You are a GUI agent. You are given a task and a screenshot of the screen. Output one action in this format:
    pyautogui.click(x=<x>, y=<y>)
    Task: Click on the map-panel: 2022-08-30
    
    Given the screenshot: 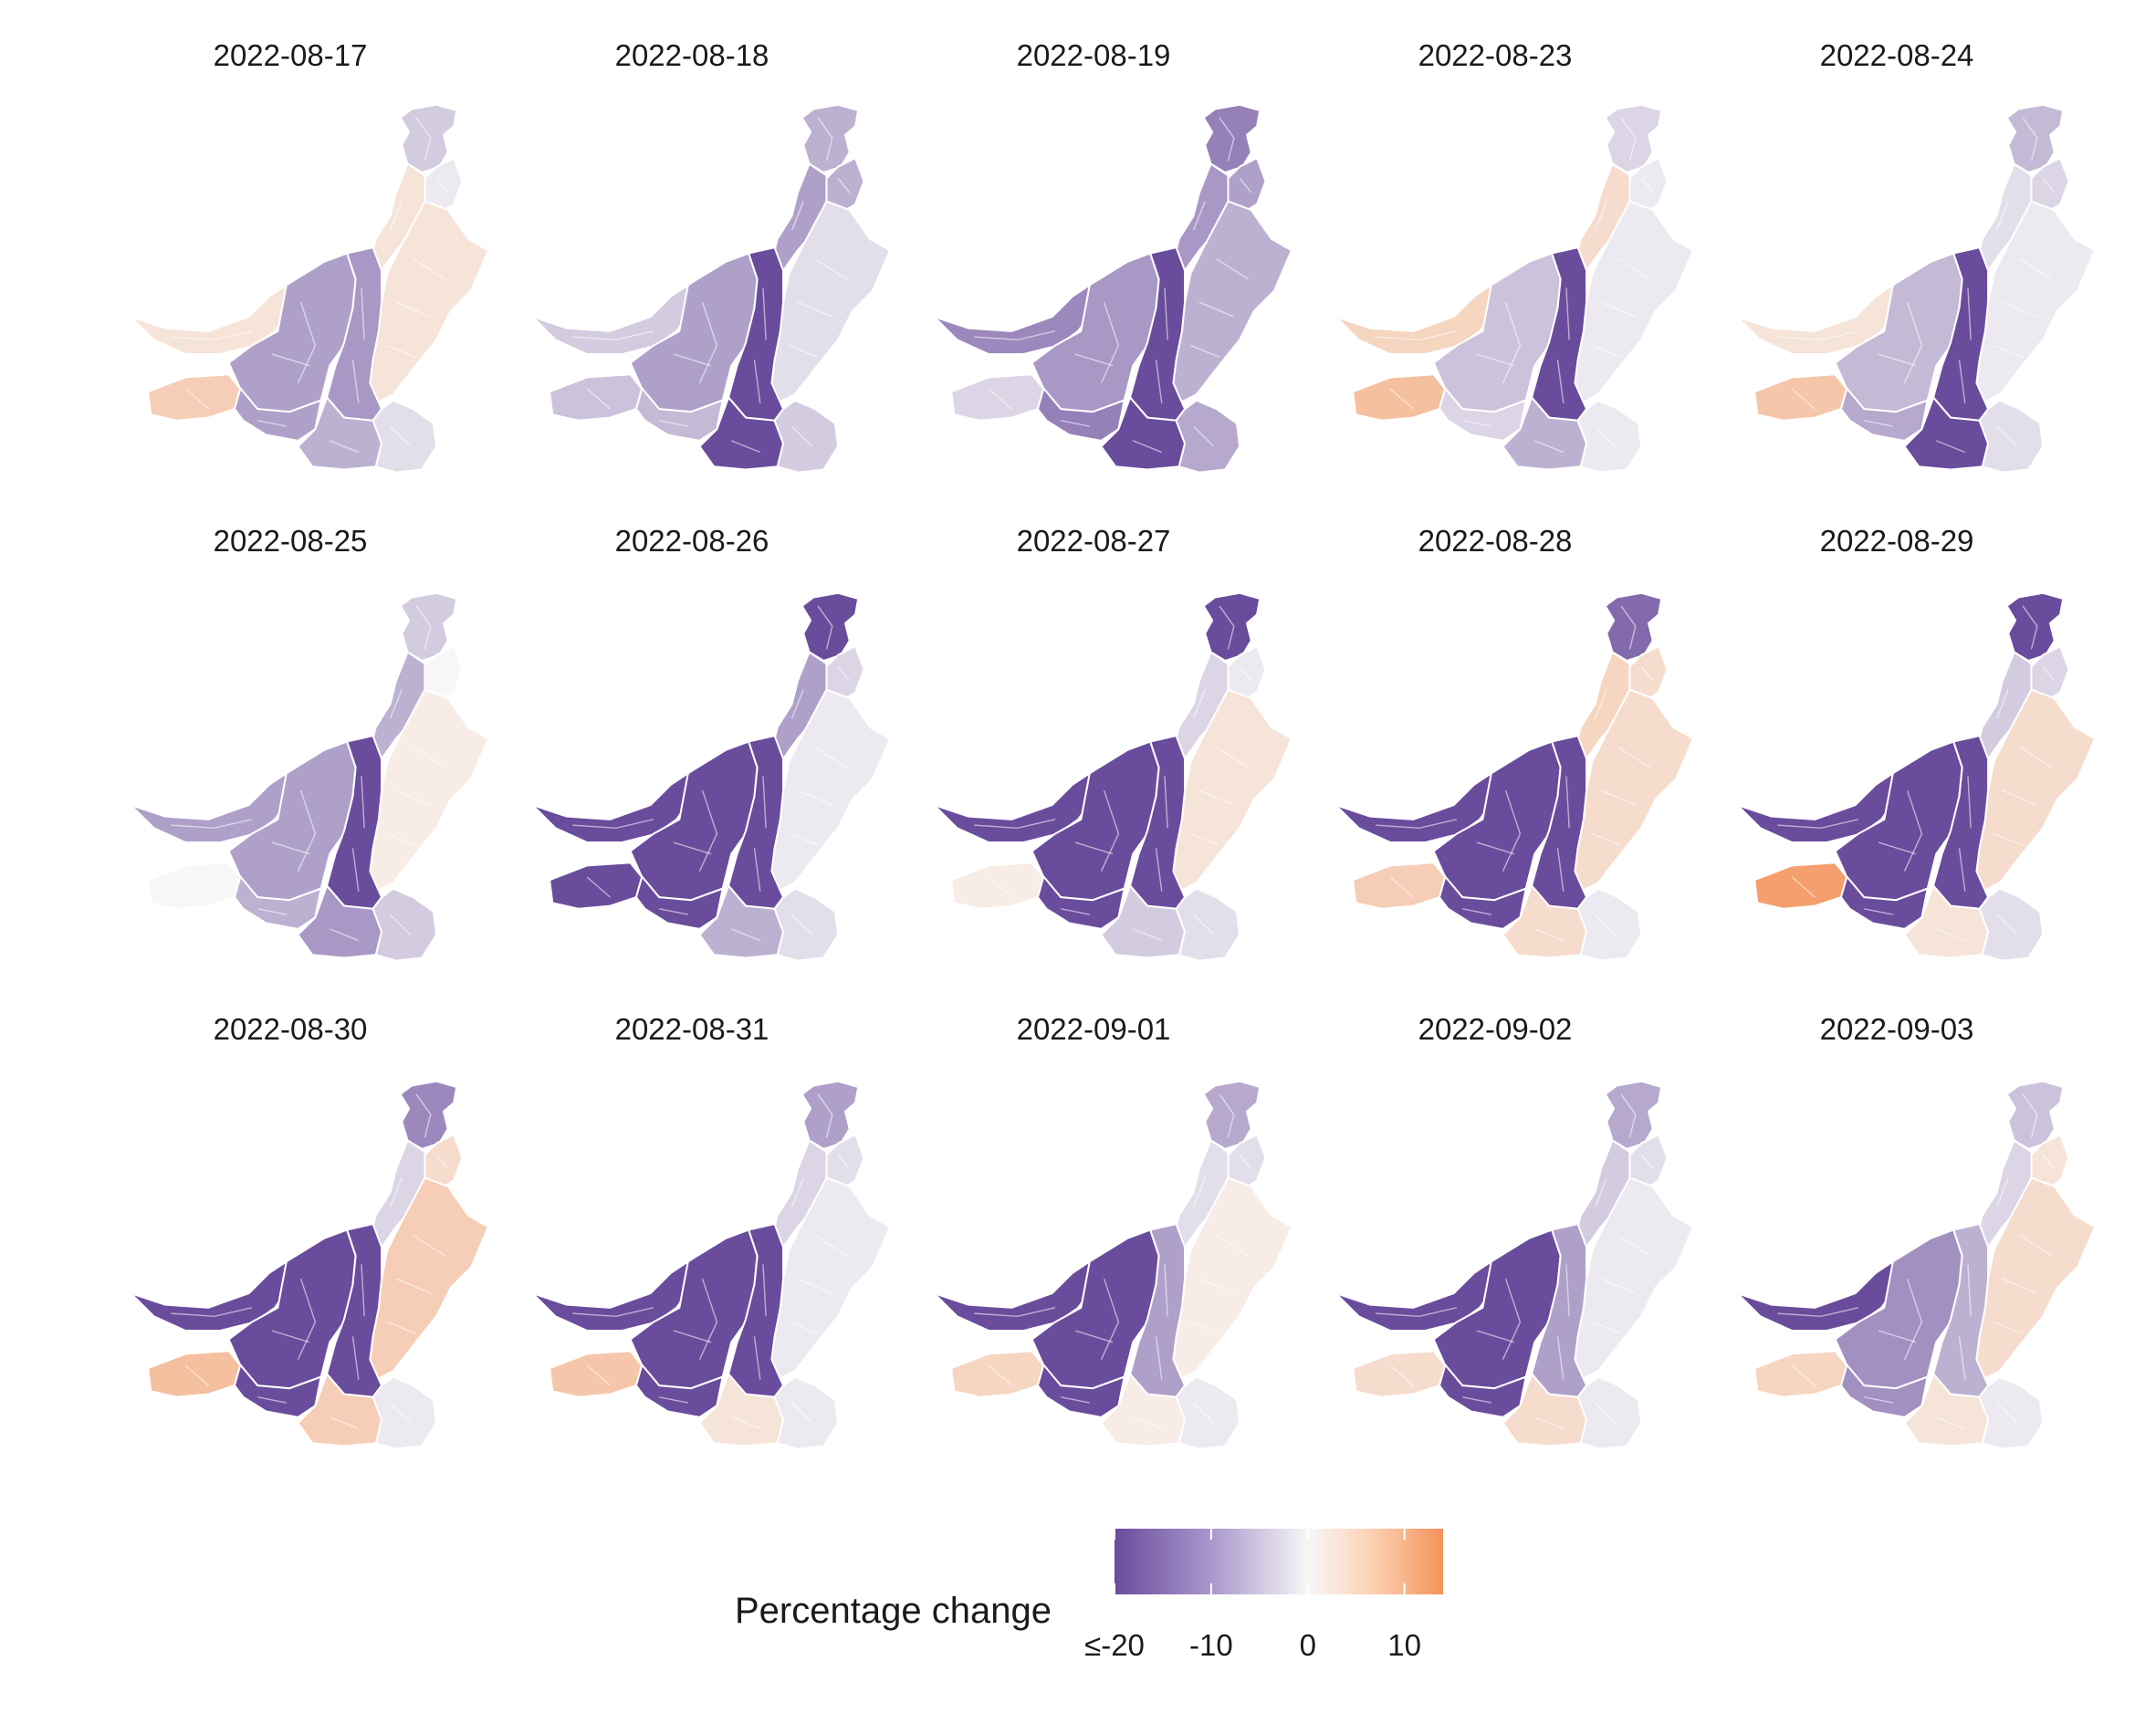 What is the action you would take?
    pyautogui.click(x=310, y=1231)
    